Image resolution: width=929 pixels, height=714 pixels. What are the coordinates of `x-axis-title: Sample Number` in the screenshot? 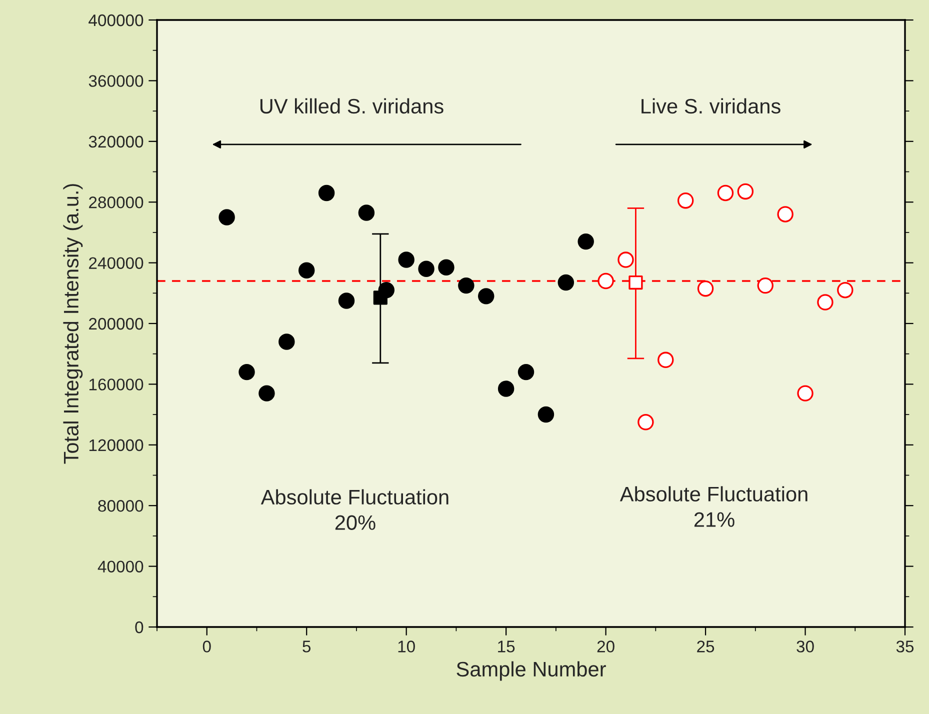 It's located at (531, 671).